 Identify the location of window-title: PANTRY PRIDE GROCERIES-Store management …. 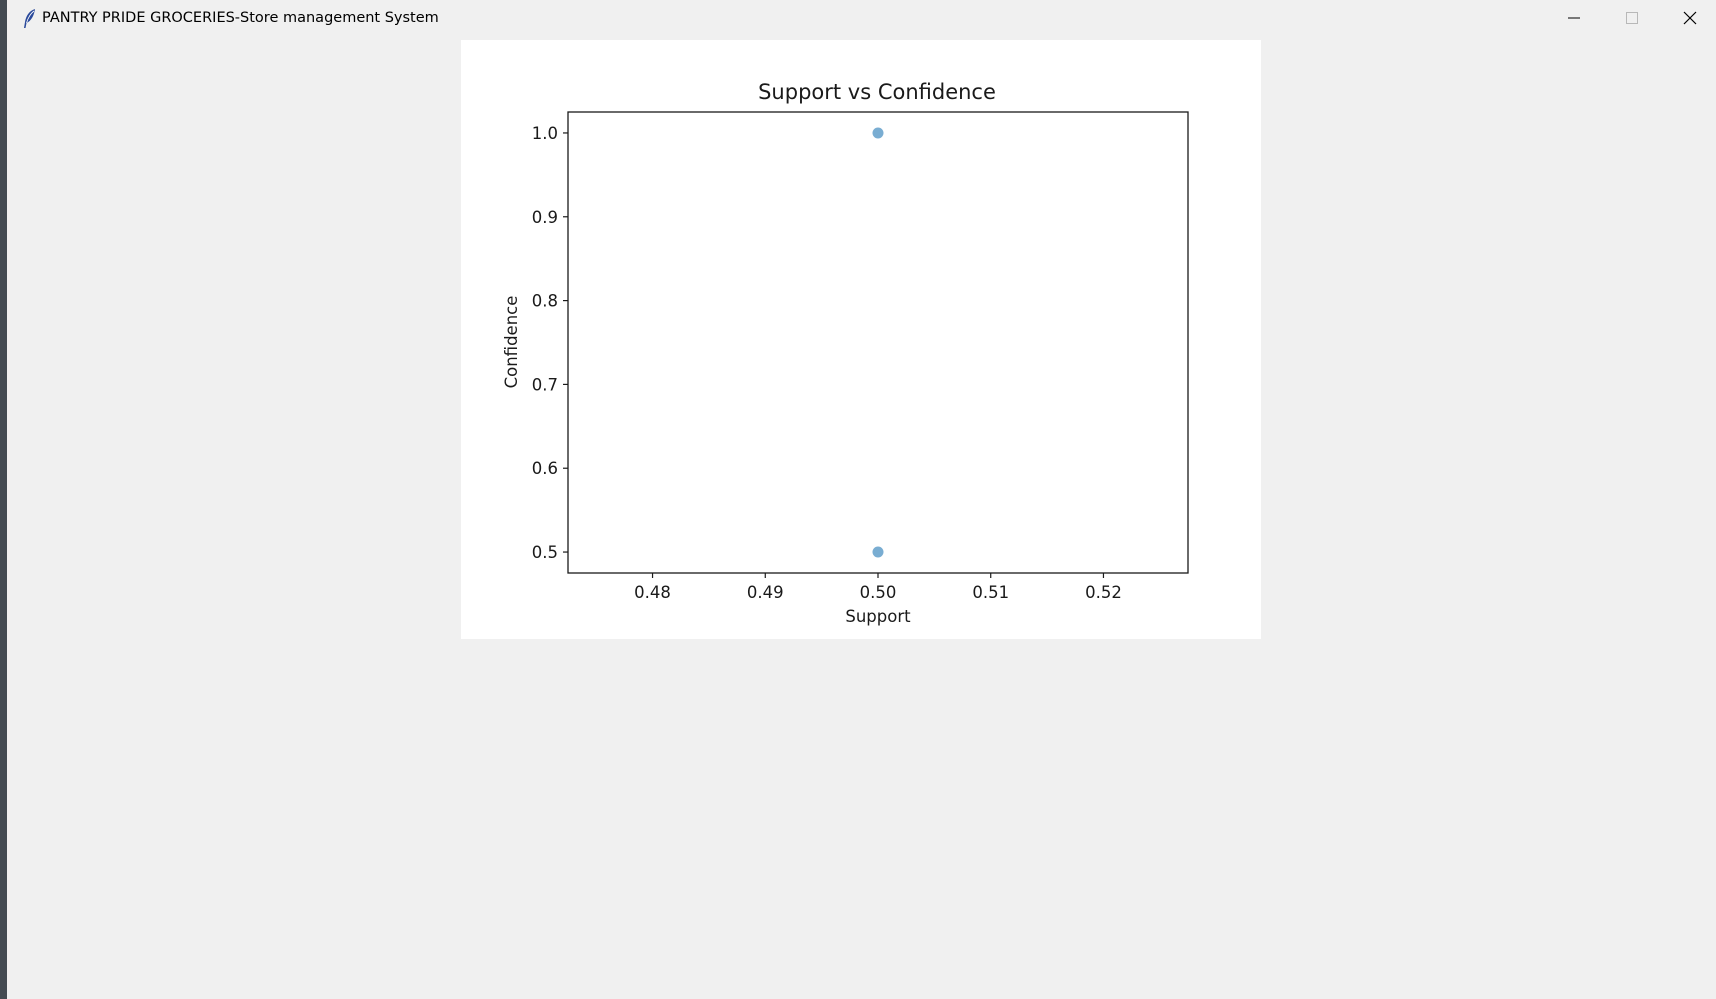
(240, 18).